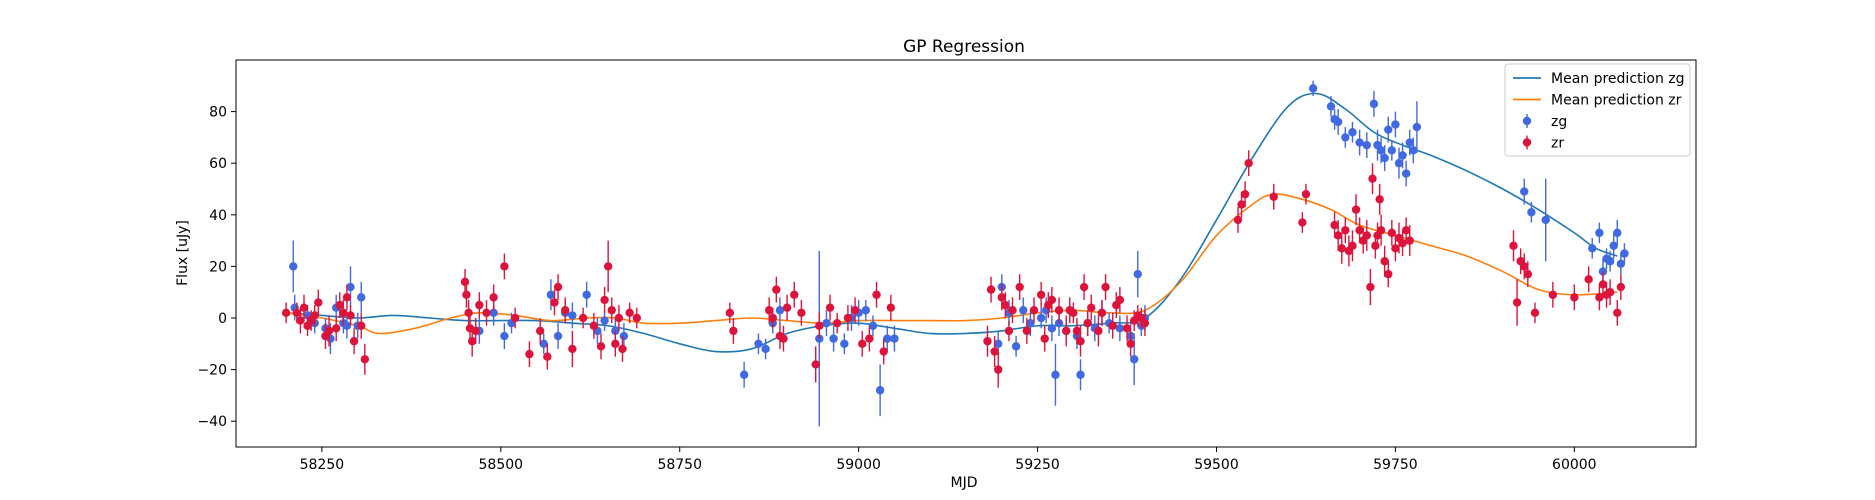  Describe the element at coordinates (1557, 144) in the screenshot. I see `legend-label: zr` at that location.